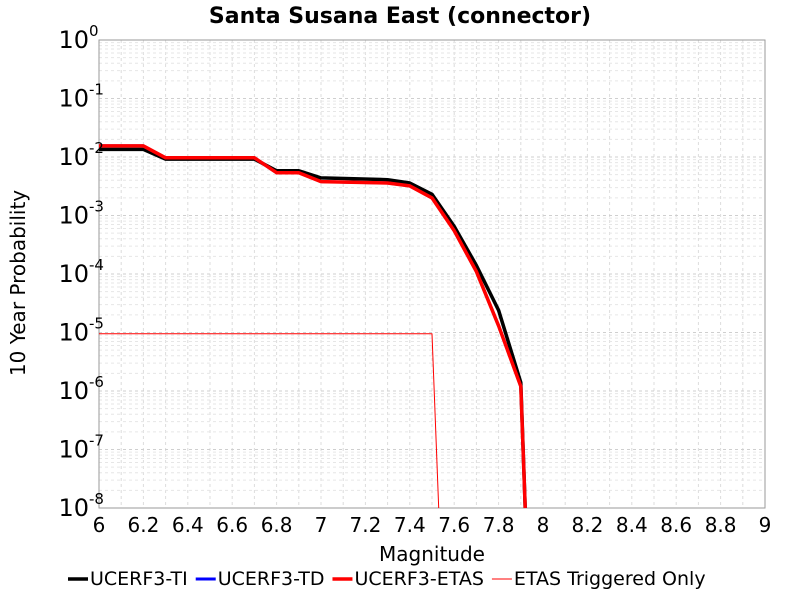  Describe the element at coordinates (96, 382) in the screenshot. I see `y-tick-exponent: -6` at that location.